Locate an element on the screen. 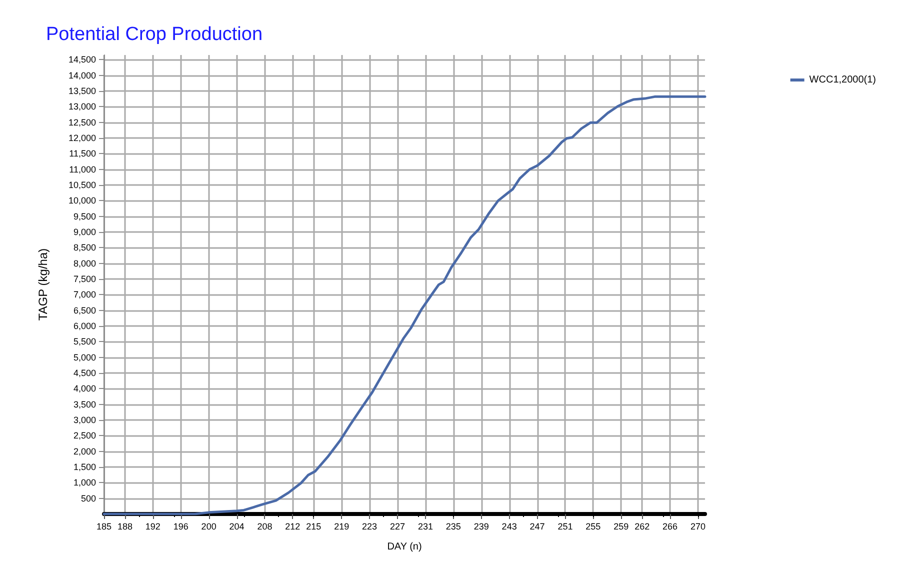  y-tick-label: 5,000 is located at coordinates (84, 357).